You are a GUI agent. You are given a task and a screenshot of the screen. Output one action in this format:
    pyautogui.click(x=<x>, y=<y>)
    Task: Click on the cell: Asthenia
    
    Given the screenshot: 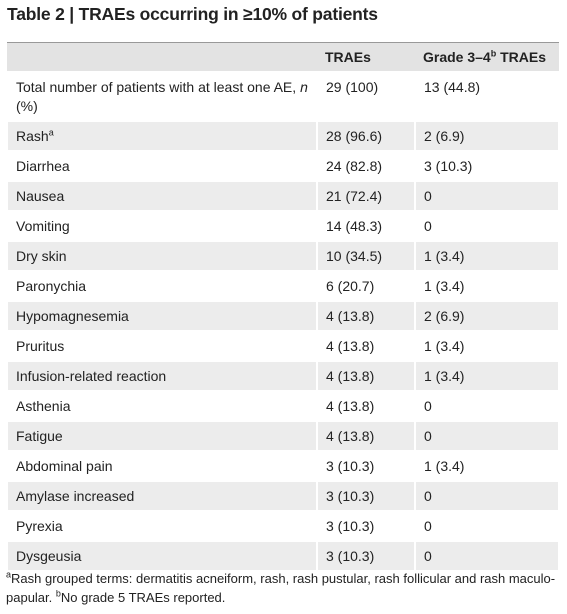 What is the action you would take?
    pyautogui.click(x=162, y=406)
    